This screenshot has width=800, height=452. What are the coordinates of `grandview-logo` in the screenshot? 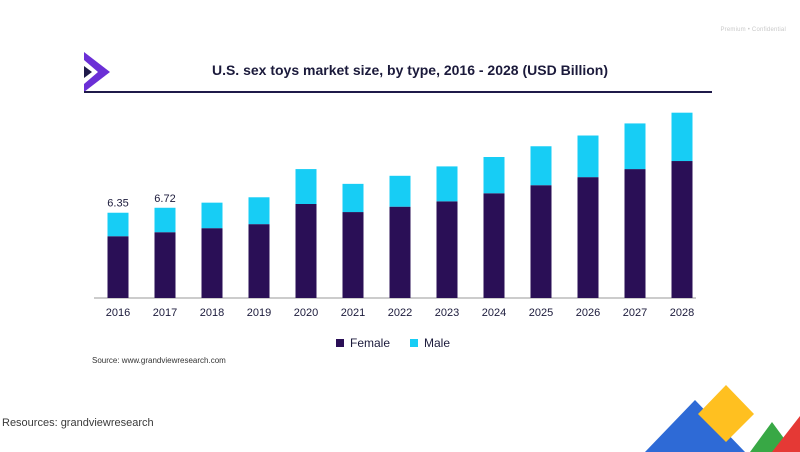 It's located at (97, 72).